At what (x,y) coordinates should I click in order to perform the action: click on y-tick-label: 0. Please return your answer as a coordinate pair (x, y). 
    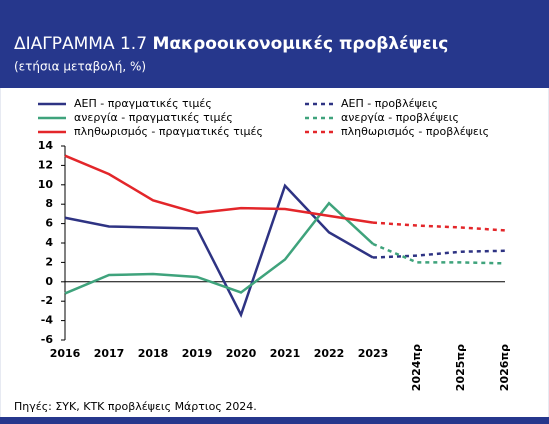
    Looking at the image, I should click on (49, 281).